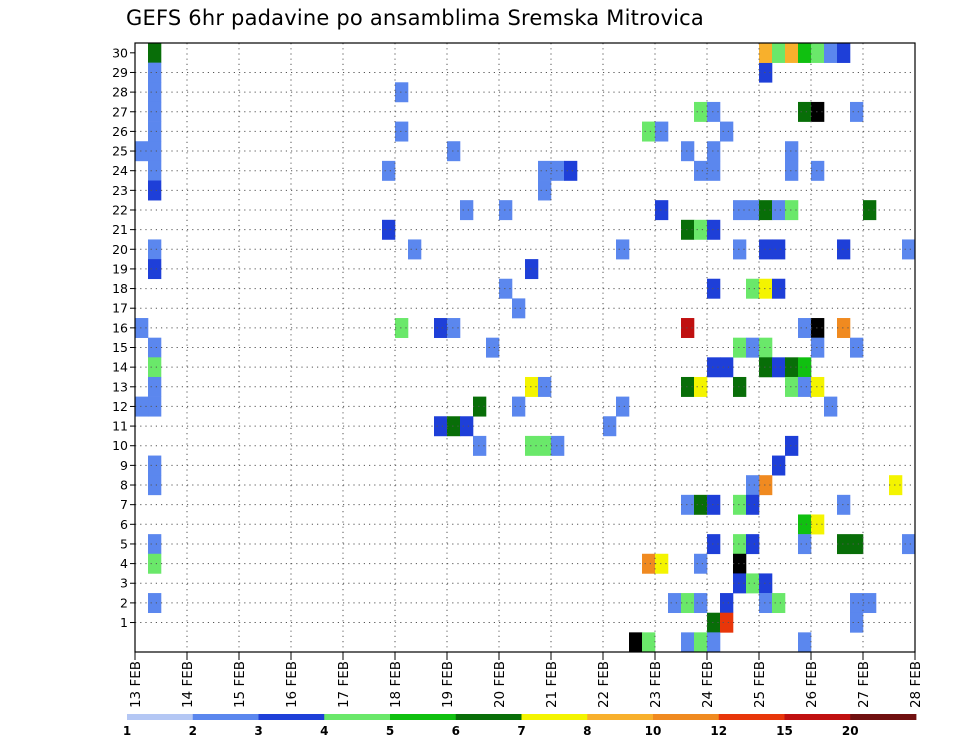 The image size is (960, 746). Describe the element at coordinates (124, 543) in the screenshot. I see `y-tick-label: 5` at that location.